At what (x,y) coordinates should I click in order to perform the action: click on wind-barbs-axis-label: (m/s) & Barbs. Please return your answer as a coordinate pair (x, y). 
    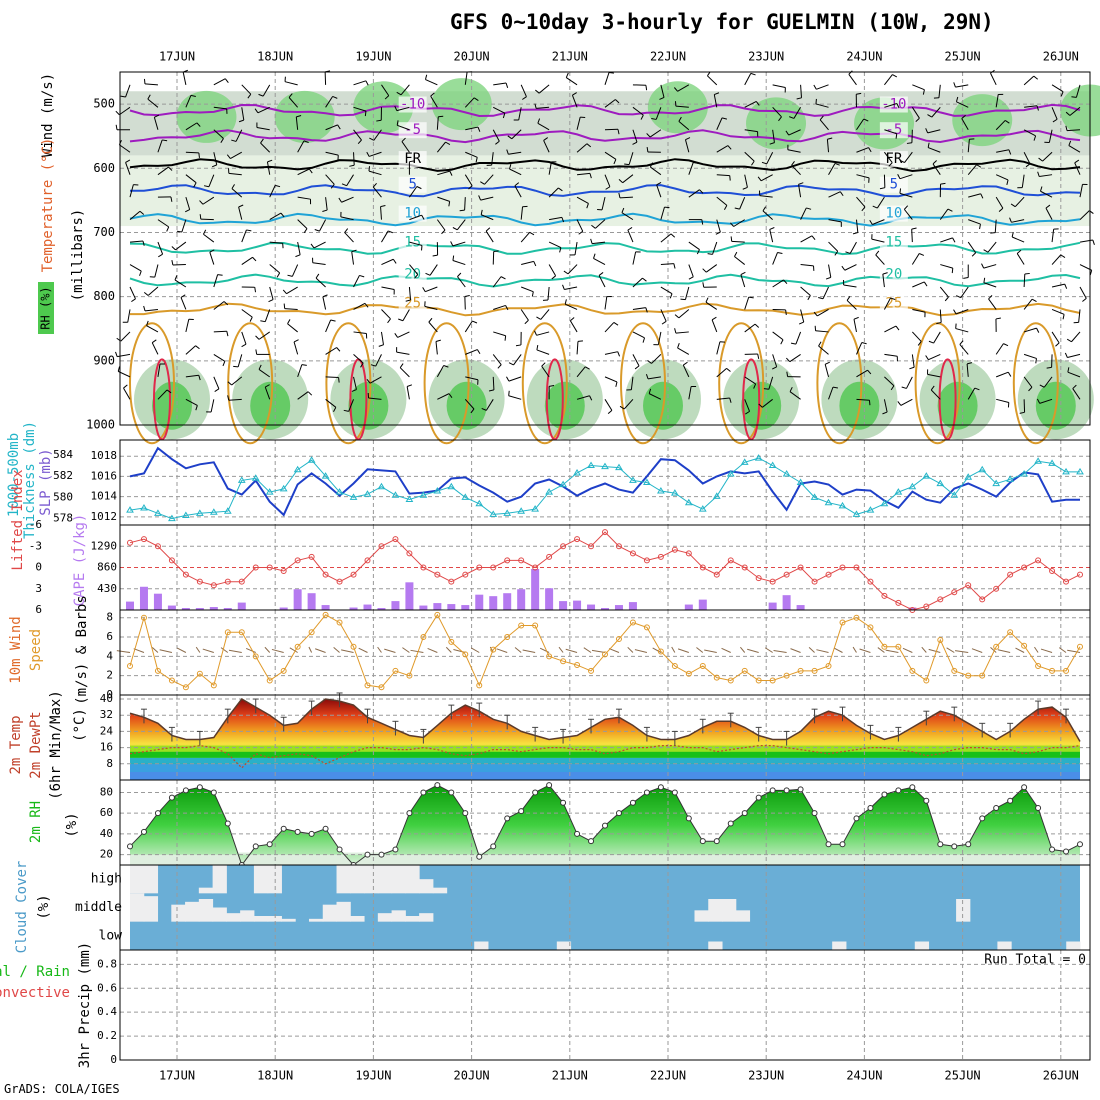
    Looking at the image, I should click on (82, 650).